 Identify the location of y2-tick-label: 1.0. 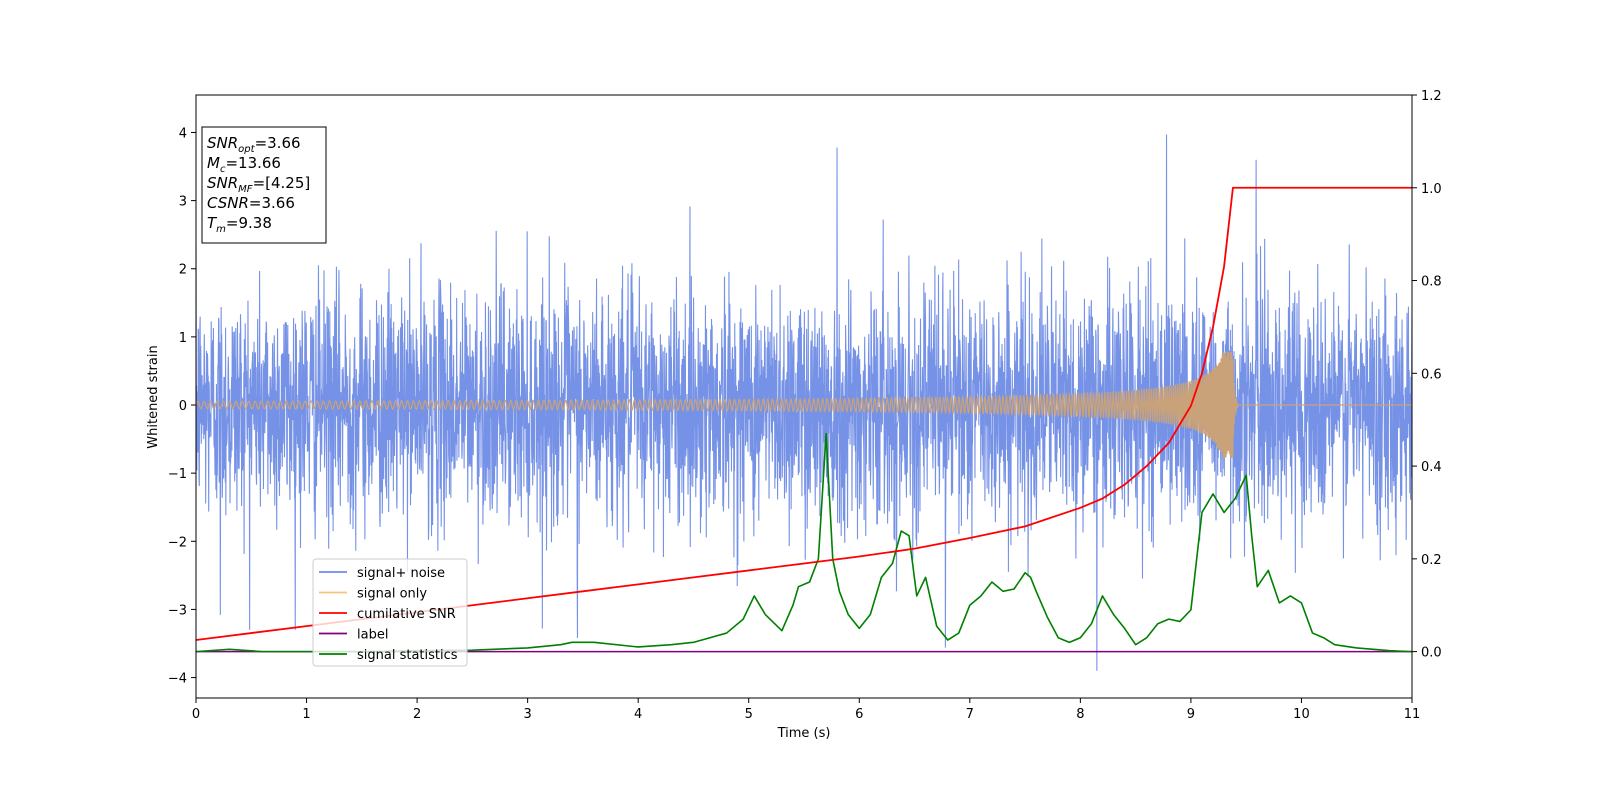
(1431, 189).